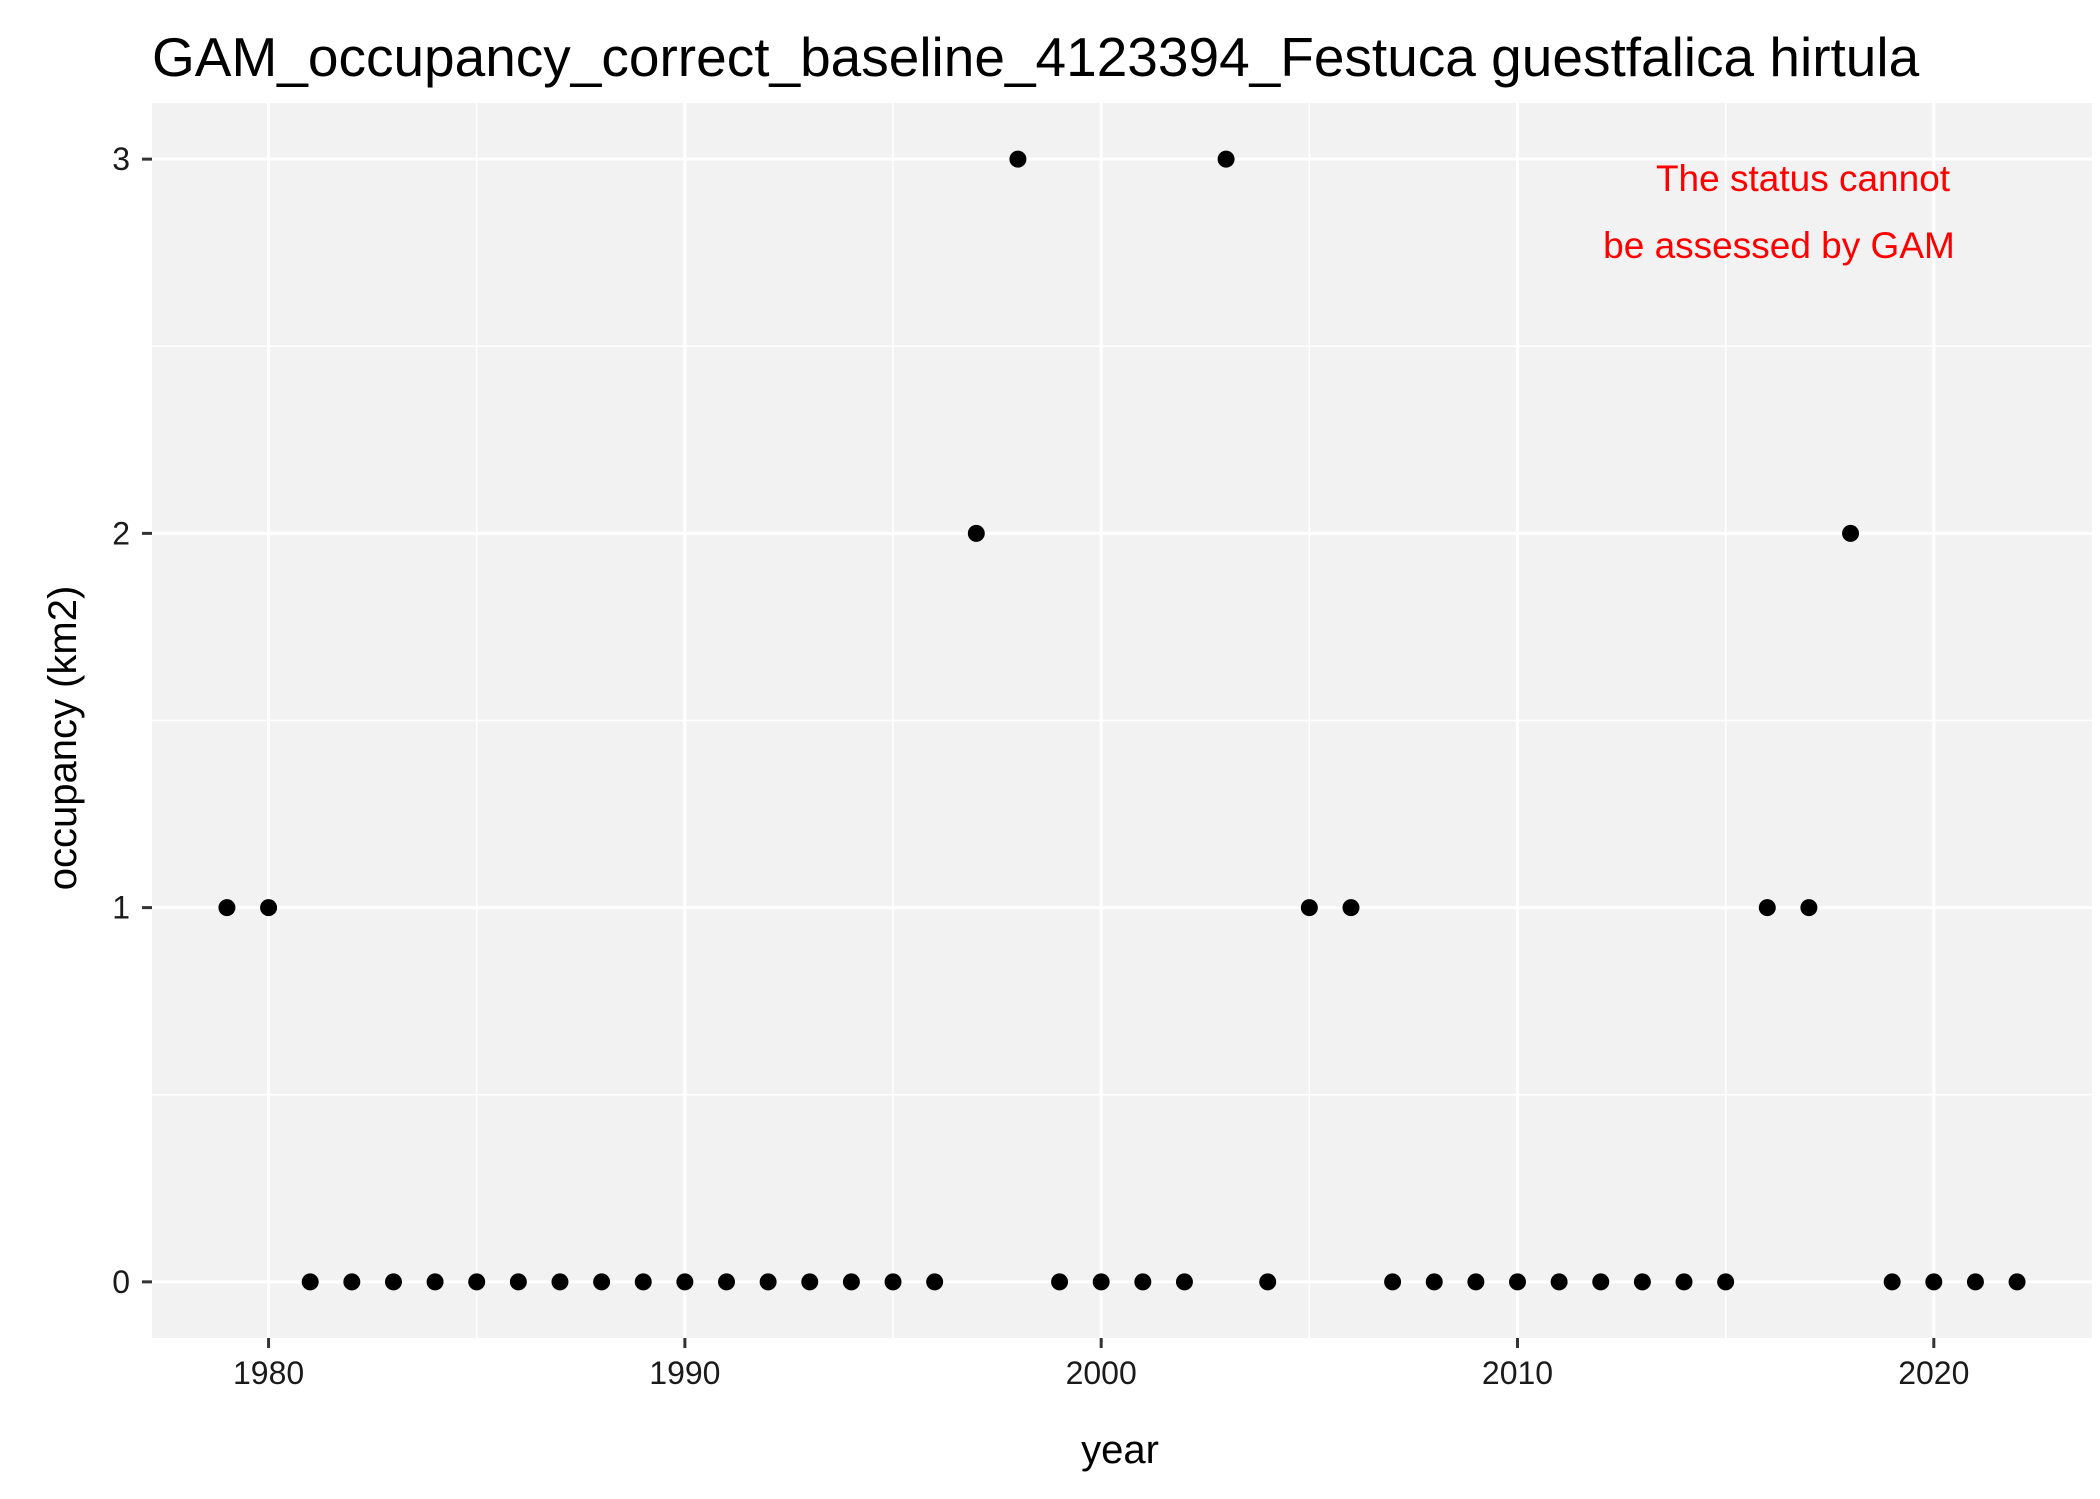  I want to click on x-axis: 1980 1990 2000 2010 2020, so click(1101, 1364).